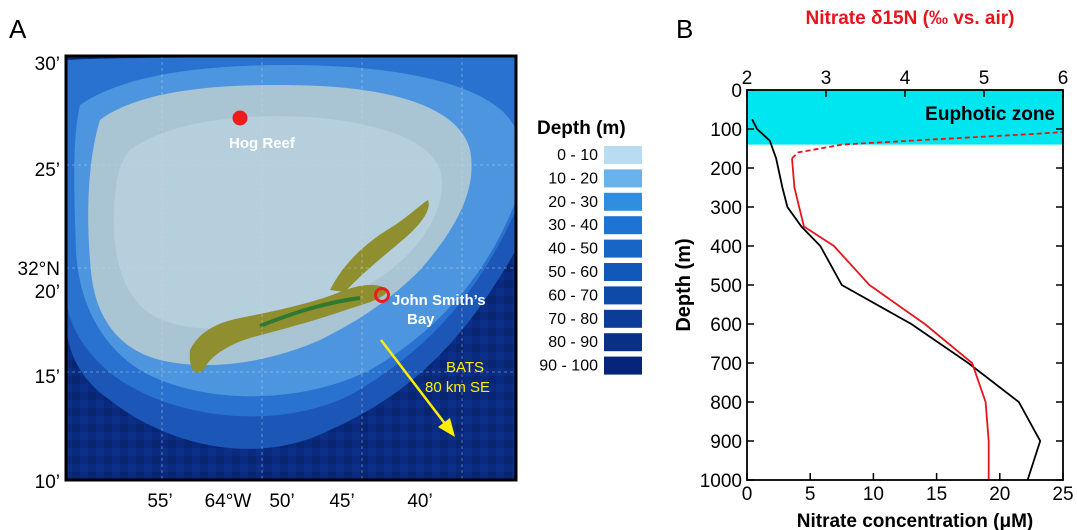  I want to click on bermuda-main-island, so click(288, 328).